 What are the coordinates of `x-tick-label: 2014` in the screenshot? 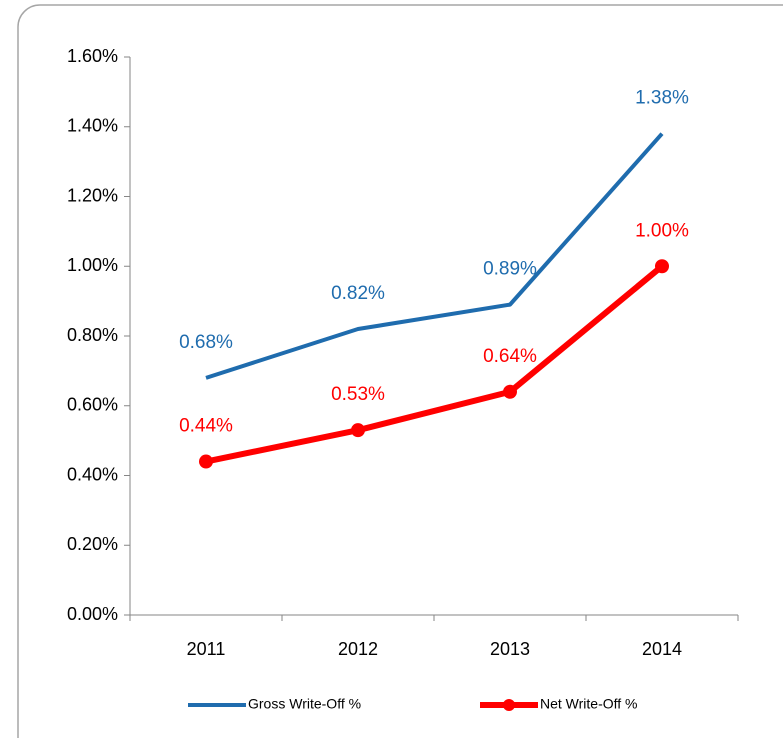 It's located at (662, 649).